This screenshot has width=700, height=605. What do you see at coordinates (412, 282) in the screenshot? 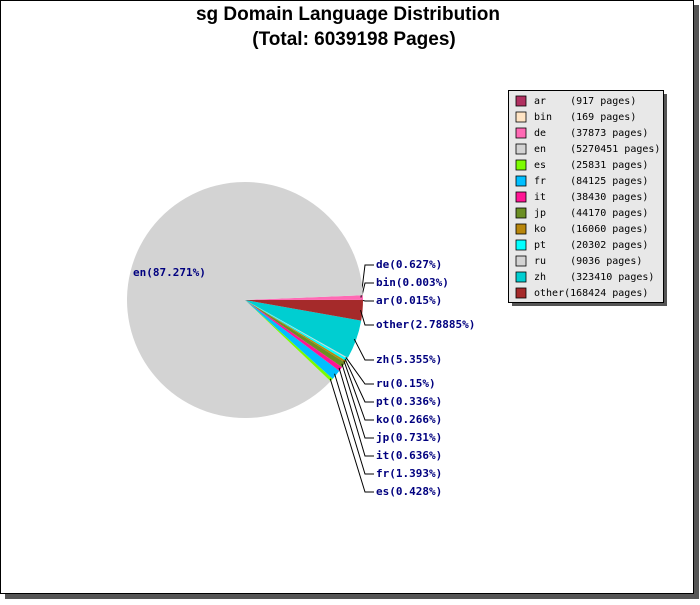
I see `slice-label: bin(0.003%)` at bounding box center [412, 282].